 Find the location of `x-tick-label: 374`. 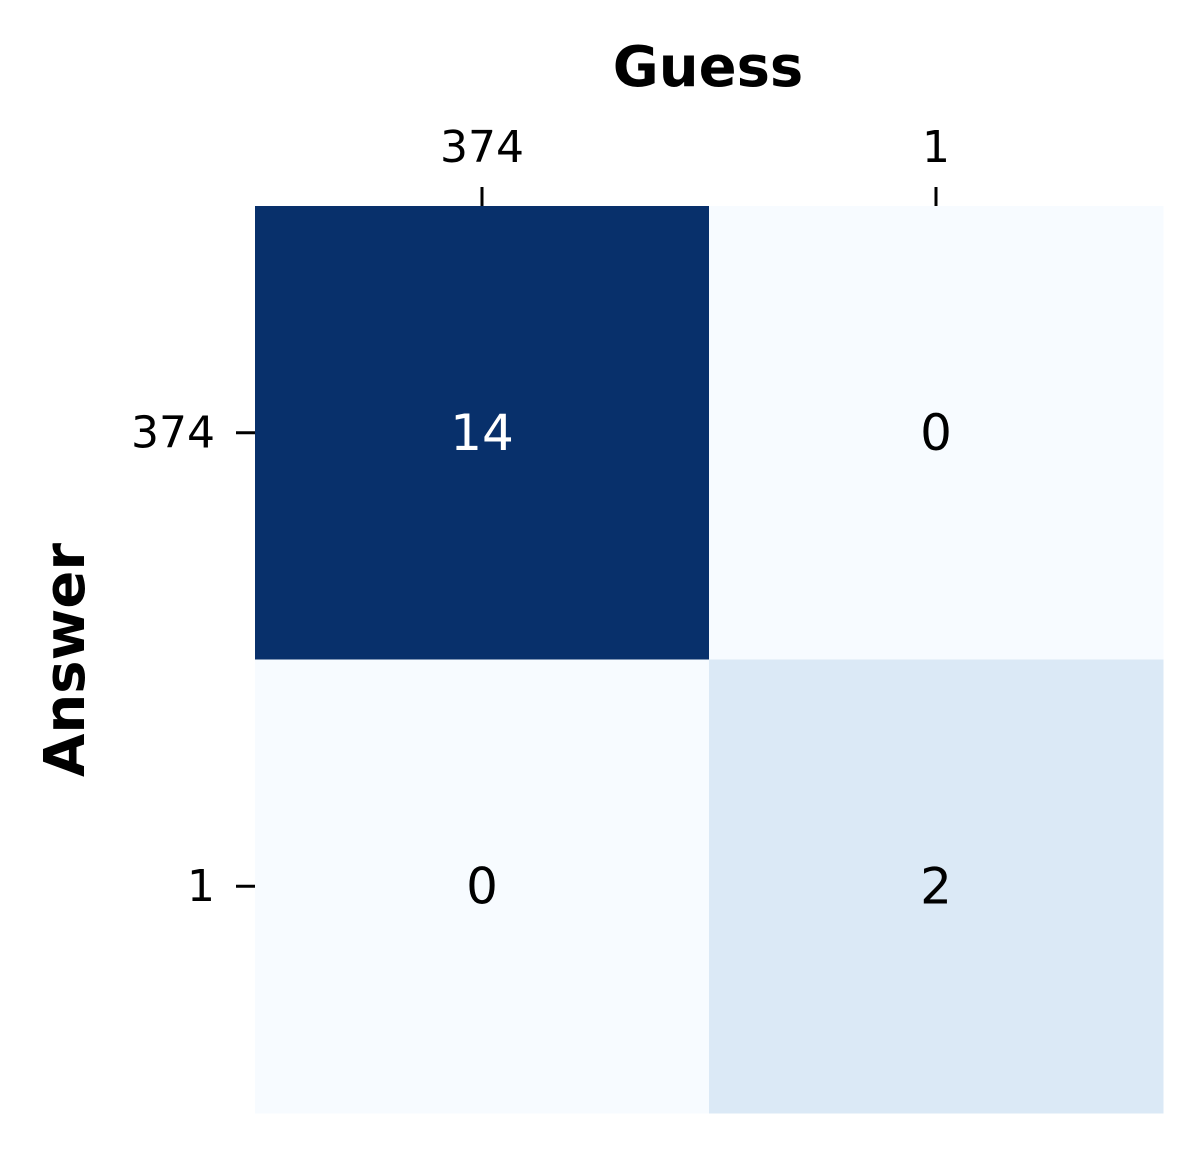

x-tick-label: 374 is located at coordinates (482, 147).